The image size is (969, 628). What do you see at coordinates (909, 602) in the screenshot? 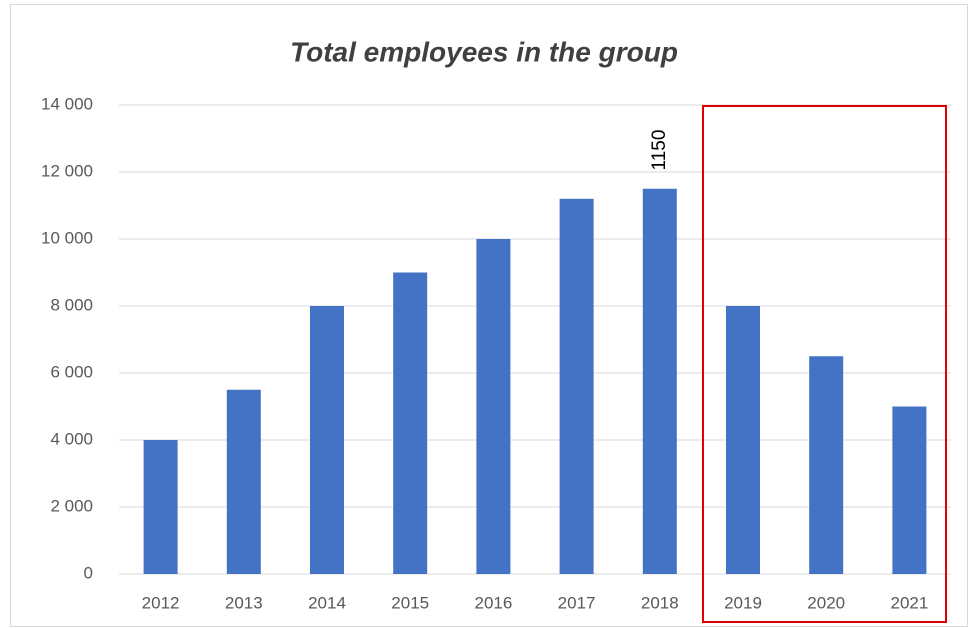
I see `x-tick-label: 2021` at bounding box center [909, 602].